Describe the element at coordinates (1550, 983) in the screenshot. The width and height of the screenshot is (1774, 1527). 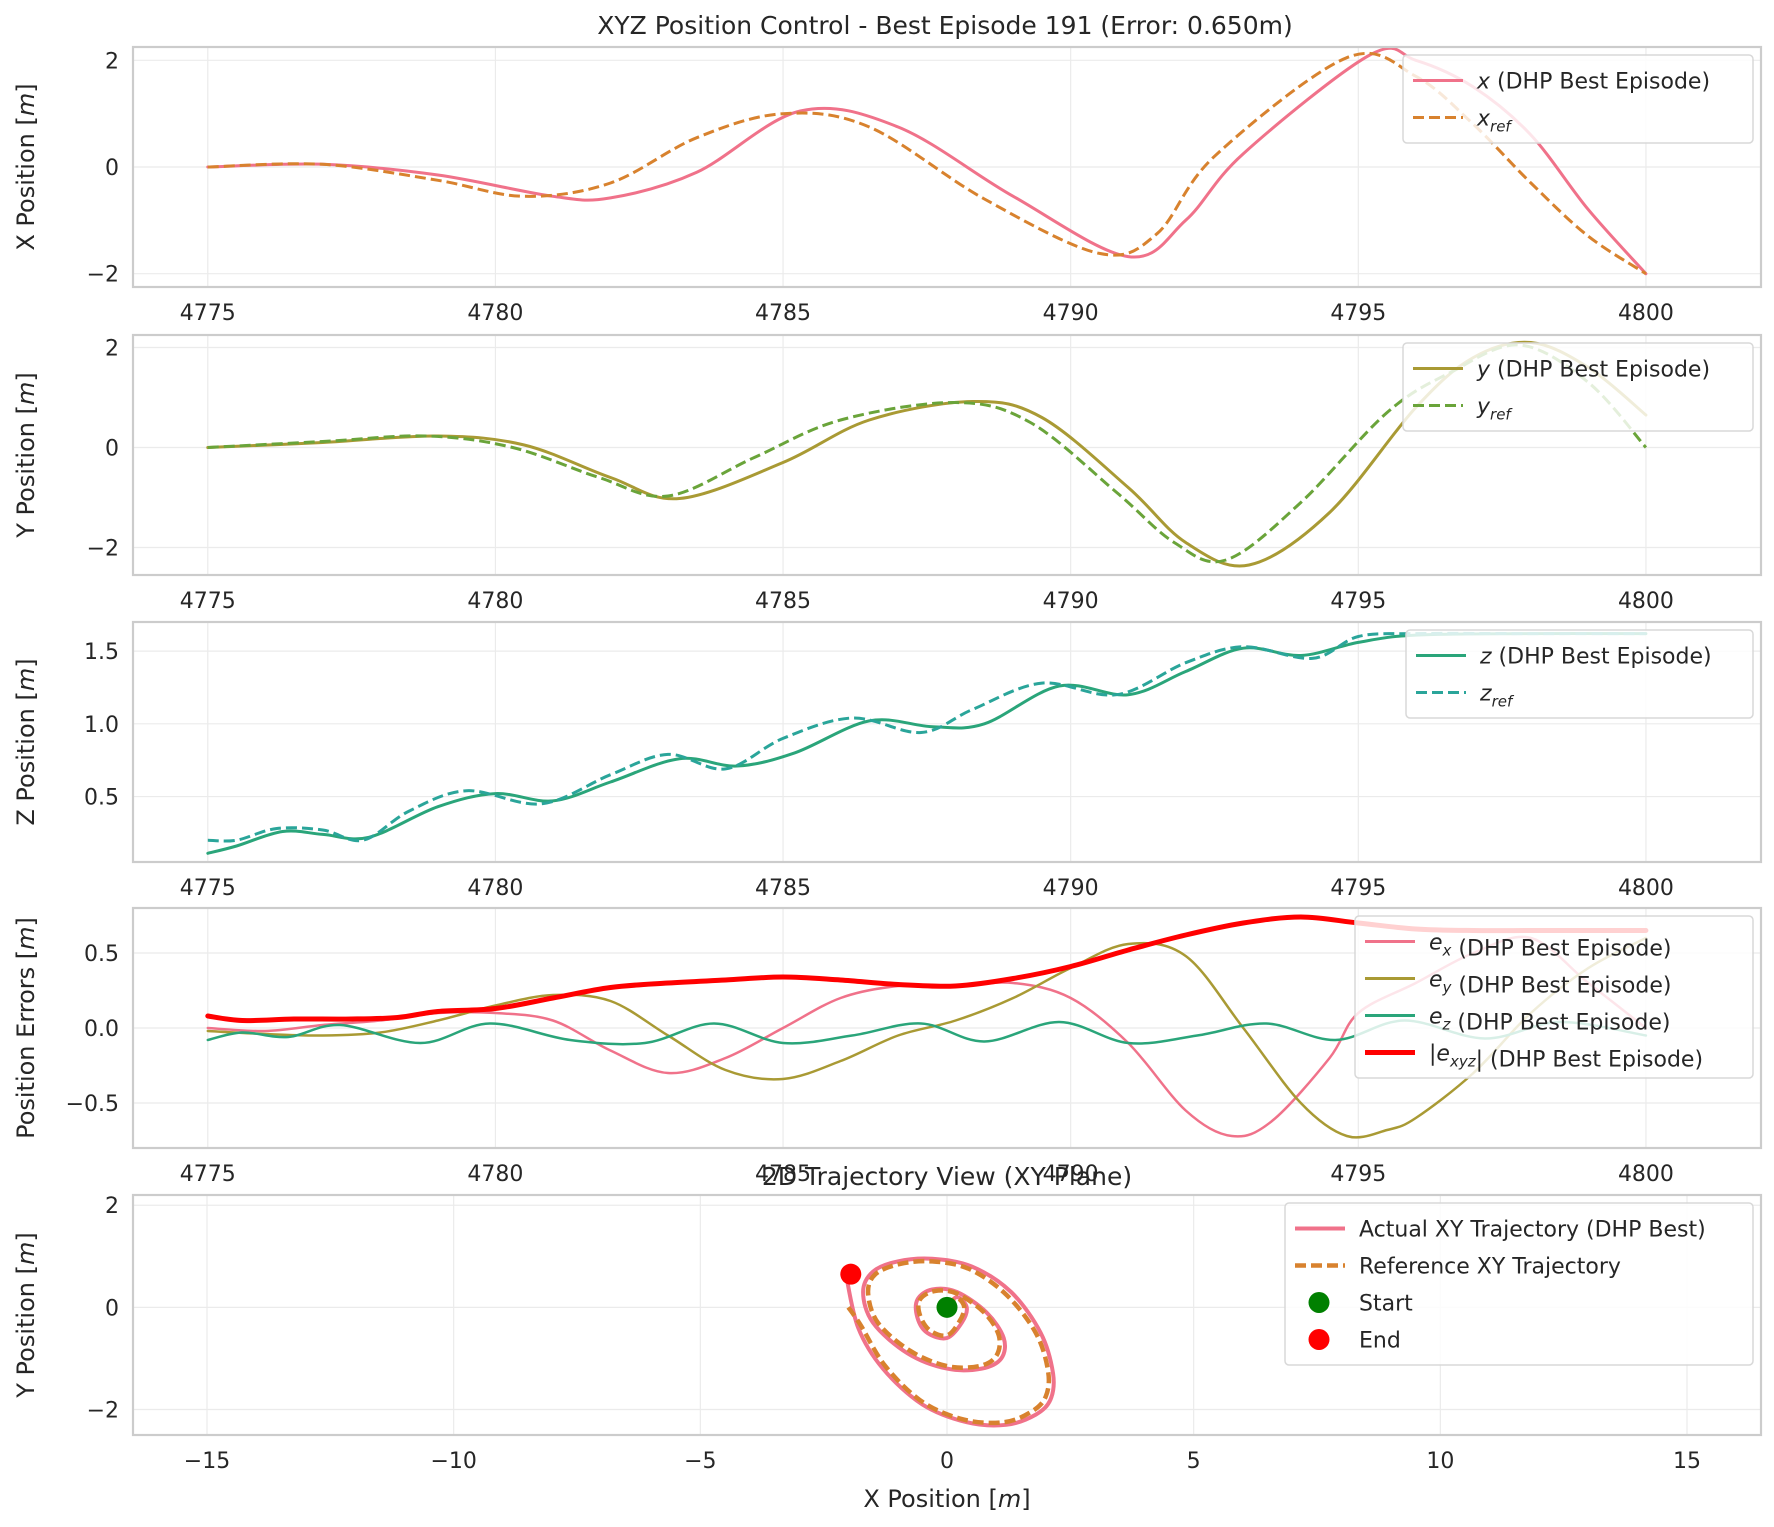
I see `legend-entry: ey (DHP Best Episode)` at that location.